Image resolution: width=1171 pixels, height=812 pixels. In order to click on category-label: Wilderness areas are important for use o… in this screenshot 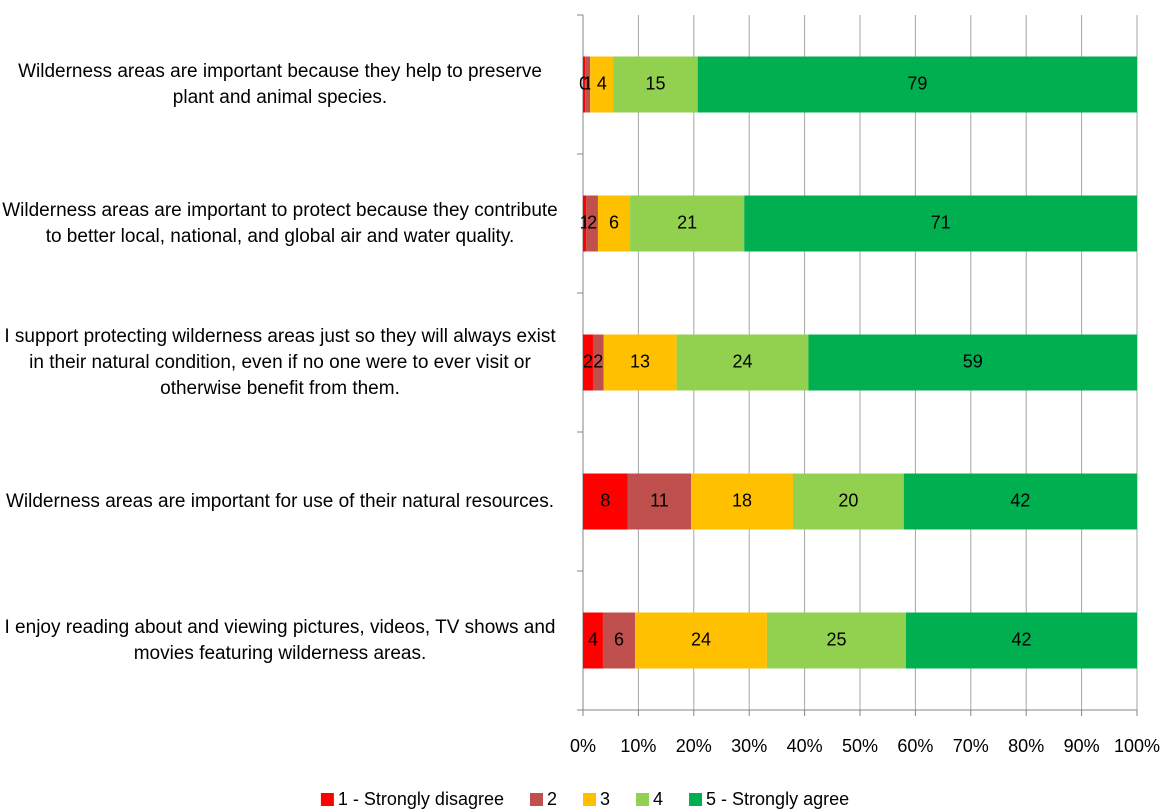, I will do `click(280, 501)`.